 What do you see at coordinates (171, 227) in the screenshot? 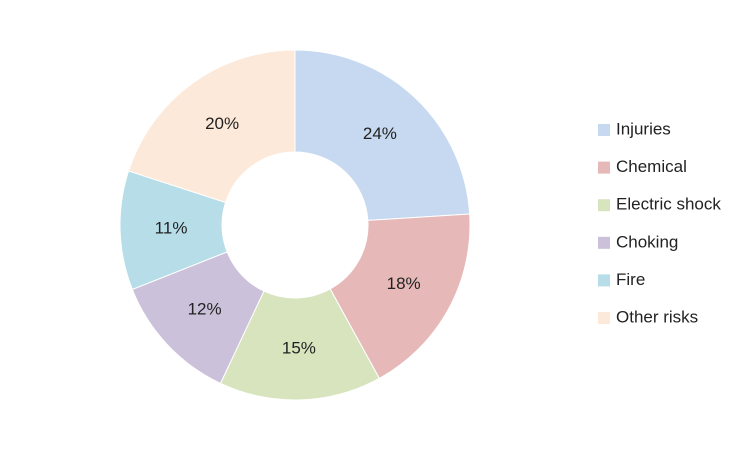
I see `data-label: 11%` at bounding box center [171, 227].